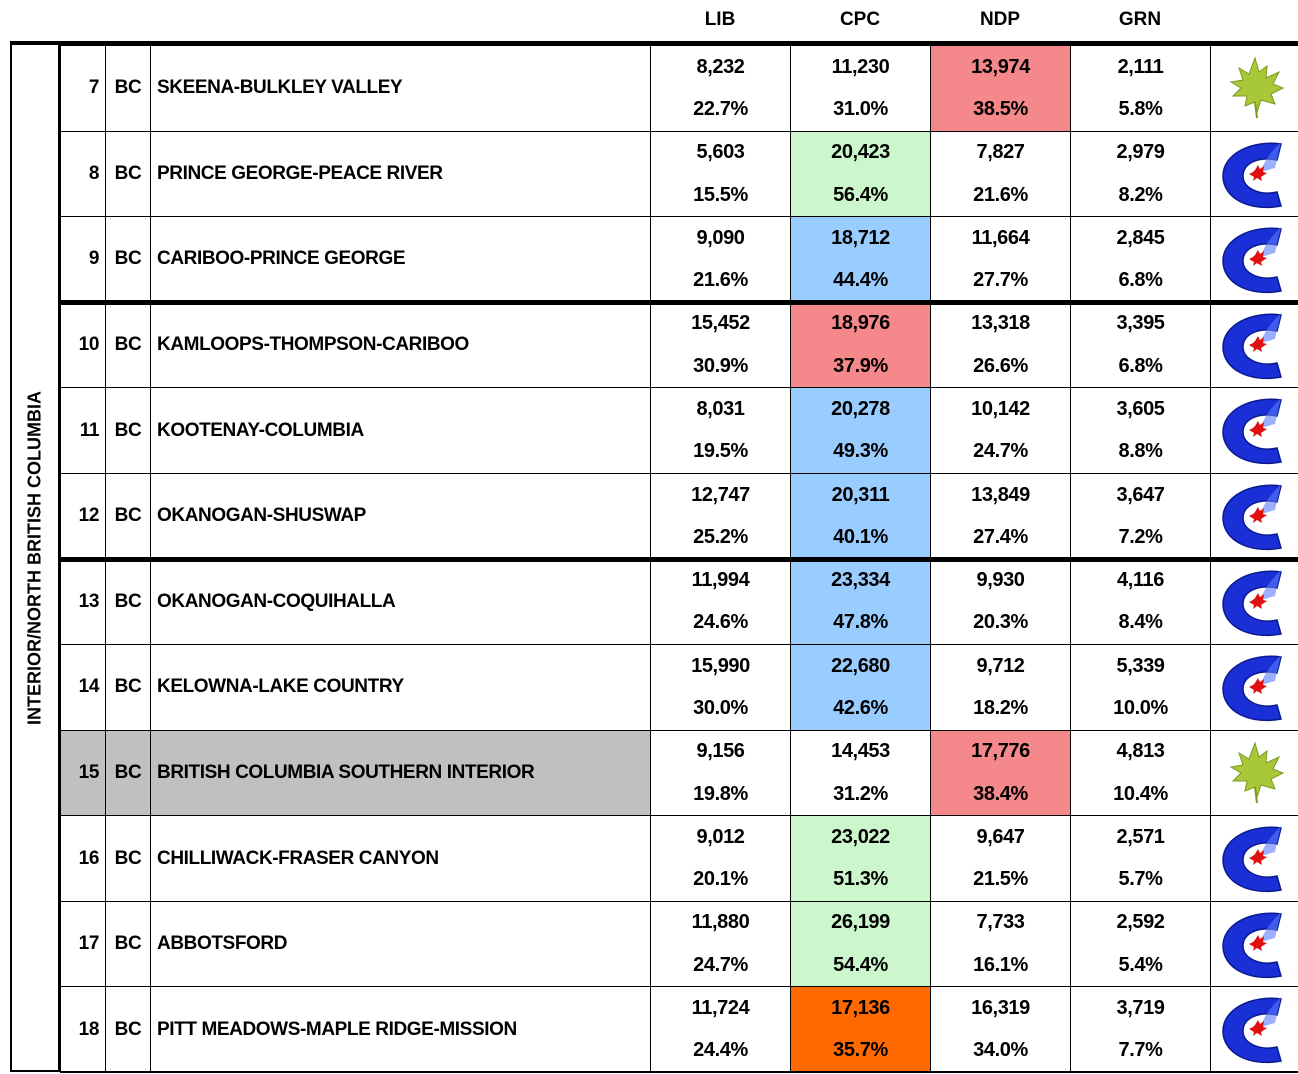 The image size is (1298, 1074). What do you see at coordinates (720, 108) in the screenshot?
I see `percent: 22.7%` at bounding box center [720, 108].